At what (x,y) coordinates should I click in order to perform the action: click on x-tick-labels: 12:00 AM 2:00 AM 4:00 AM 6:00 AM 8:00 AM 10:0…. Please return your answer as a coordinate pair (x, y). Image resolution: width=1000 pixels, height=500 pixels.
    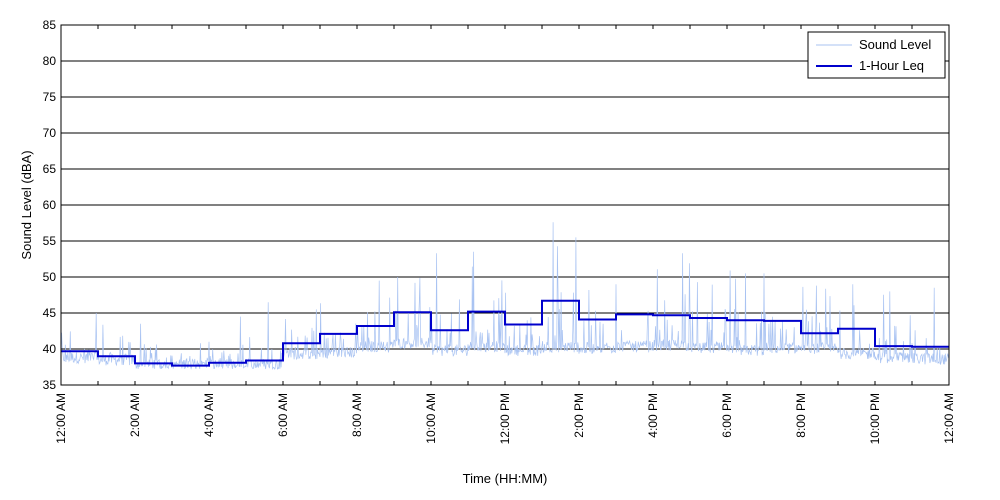
    Looking at the image, I should click on (505, 418).